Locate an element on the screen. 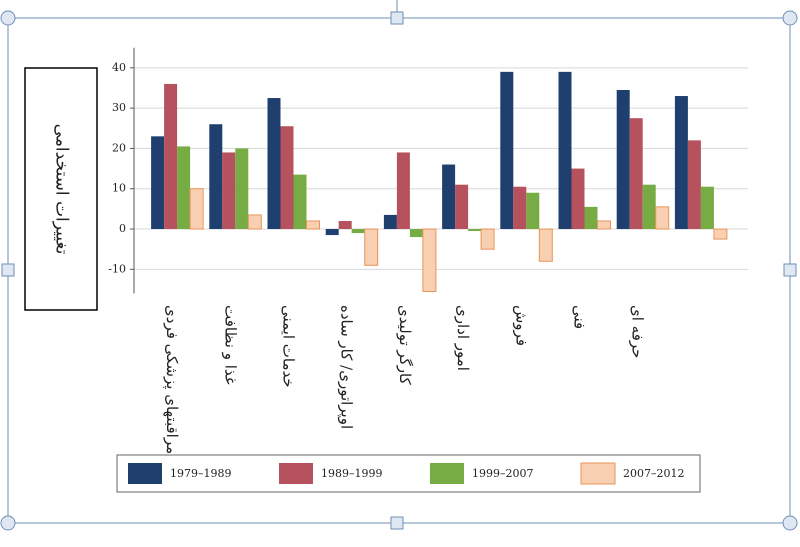  x-tick-label: فروش is located at coordinates (521, 325).